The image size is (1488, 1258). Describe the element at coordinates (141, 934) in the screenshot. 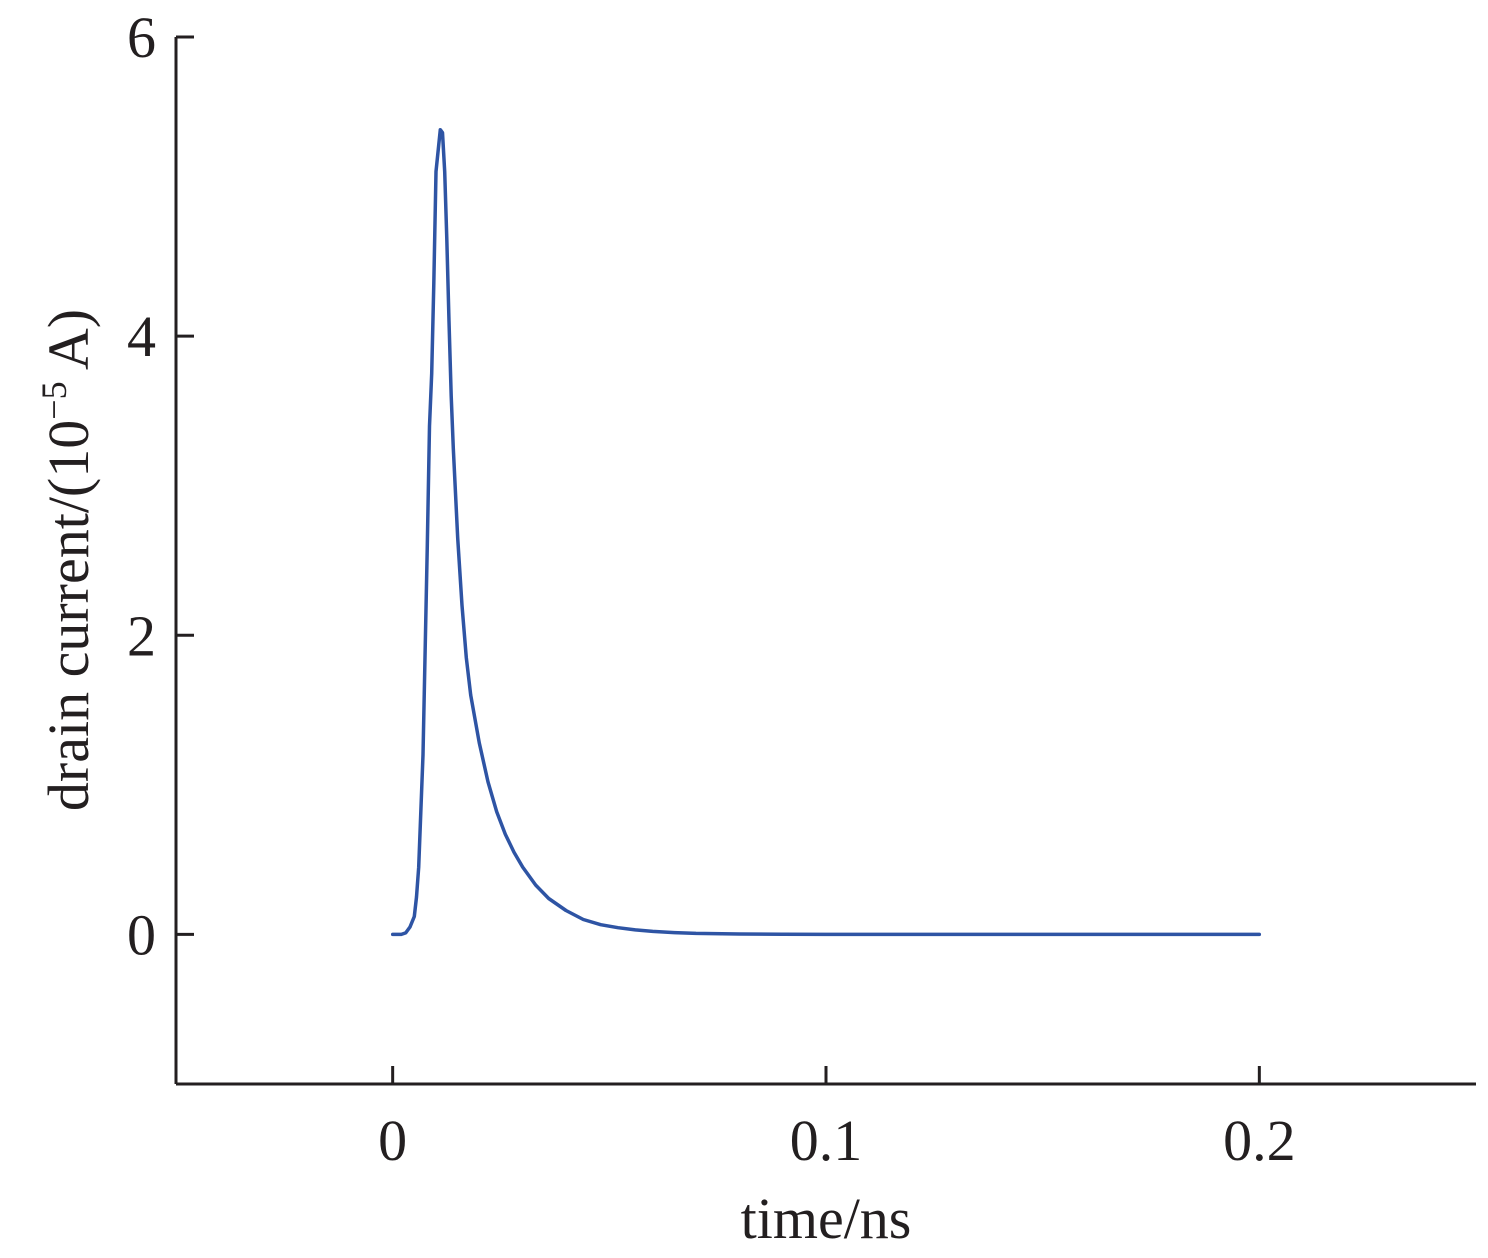

I see `y-tick-label: 0` at that location.